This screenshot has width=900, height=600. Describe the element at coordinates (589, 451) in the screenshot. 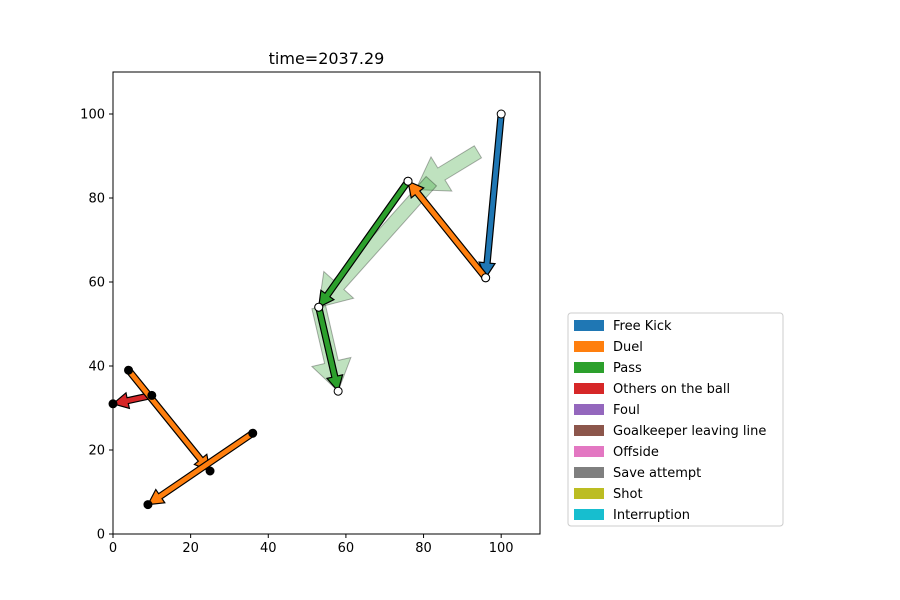

I see `legend-swatch-offside` at that location.